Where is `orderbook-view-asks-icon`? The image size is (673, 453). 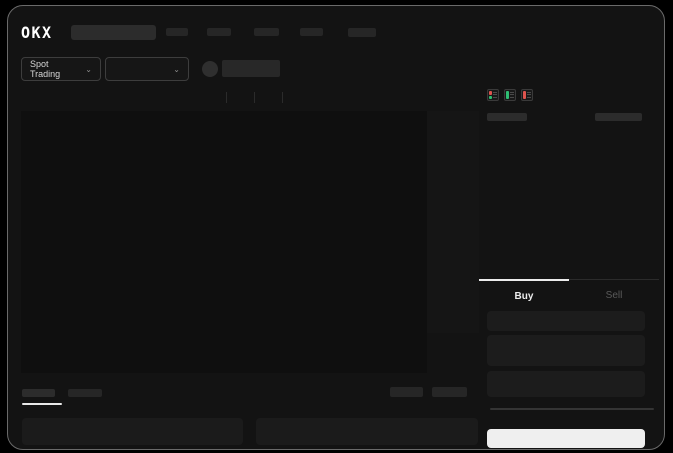 orderbook-view-asks-icon is located at coordinates (527, 95).